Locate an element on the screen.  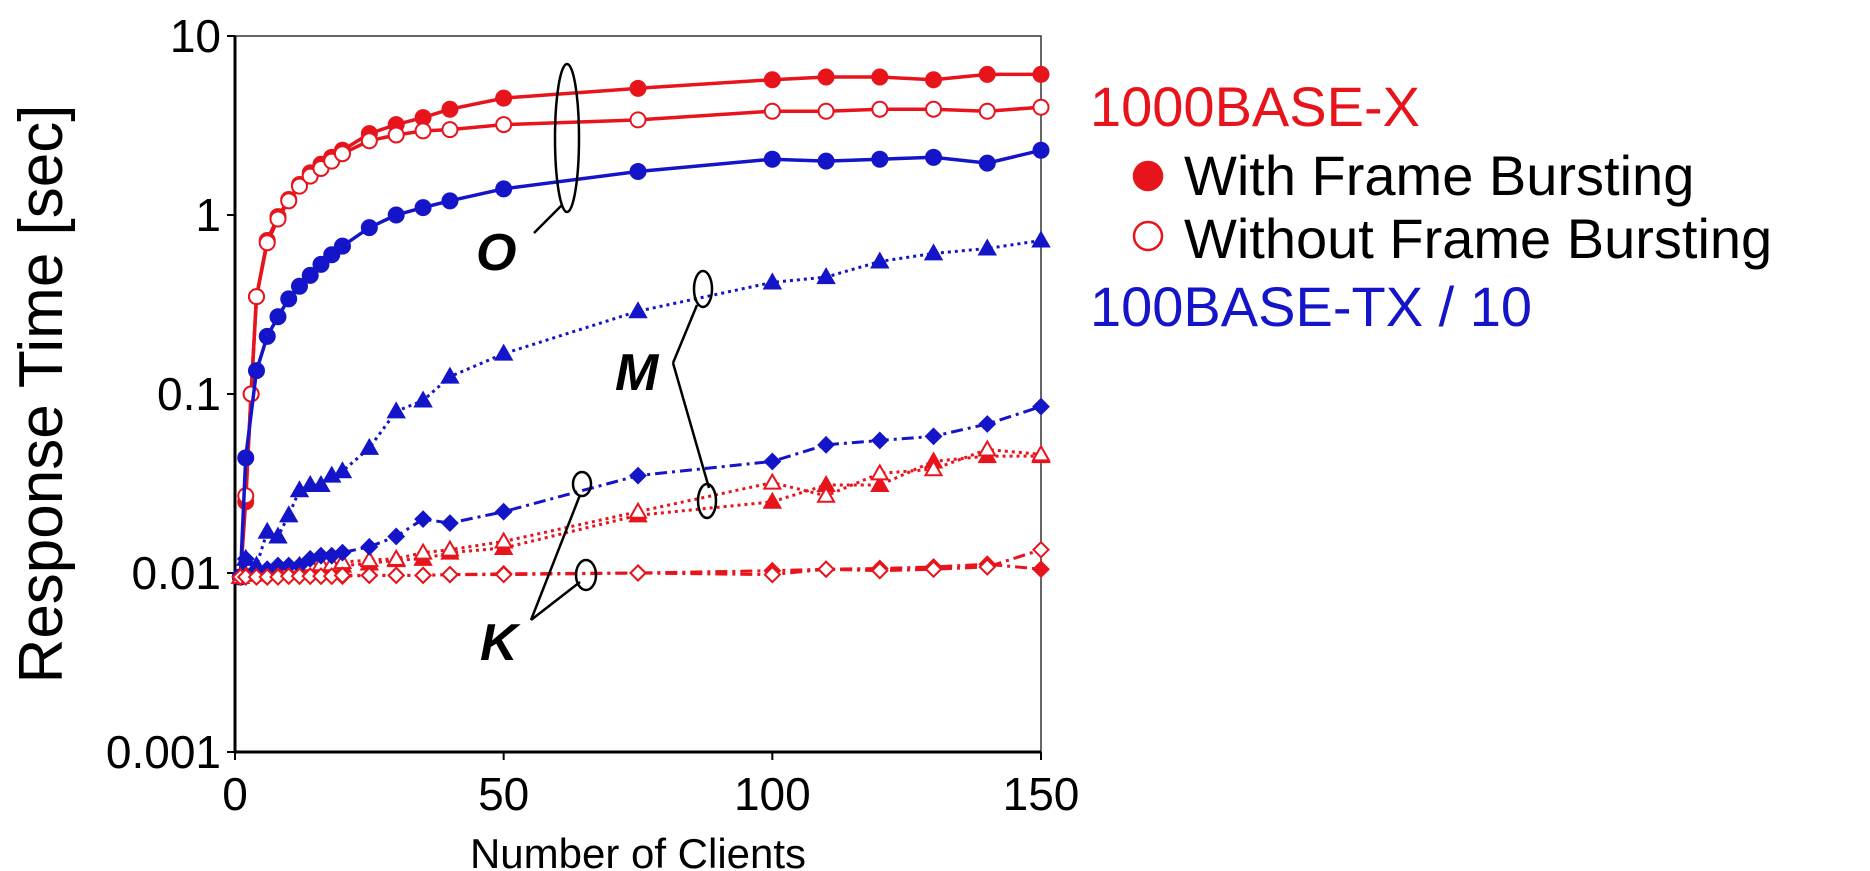
series-K-red-diamond-hollow is located at coordinates (640, 563).